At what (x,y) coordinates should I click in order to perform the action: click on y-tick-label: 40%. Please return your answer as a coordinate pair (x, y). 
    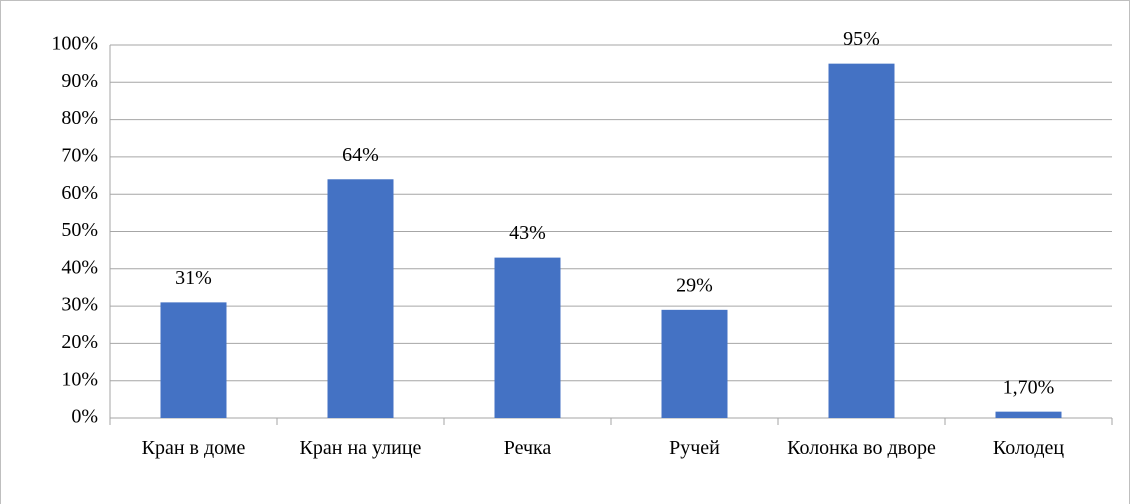
    Looking at the image, I should click on (79, 267).